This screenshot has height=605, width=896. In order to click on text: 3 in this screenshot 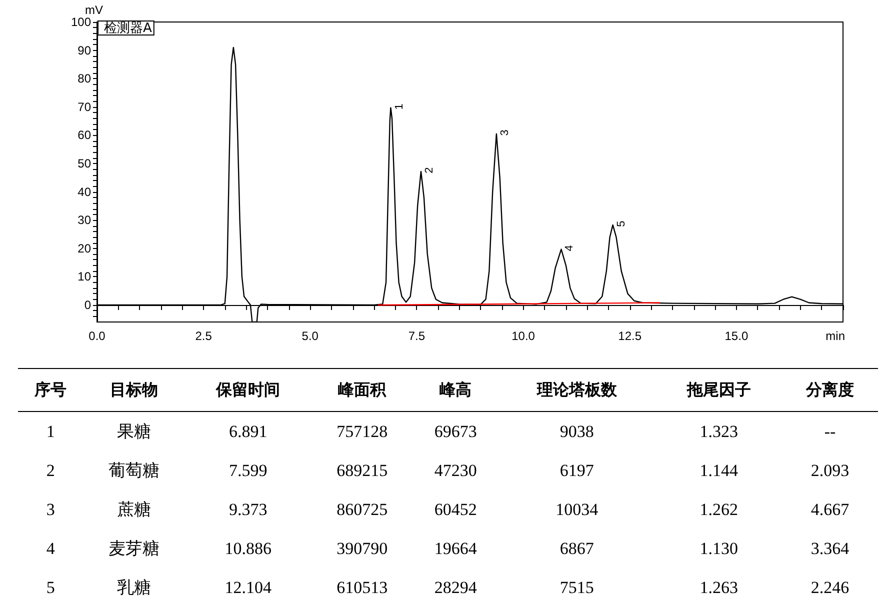, I will do `click(50, 509)`.